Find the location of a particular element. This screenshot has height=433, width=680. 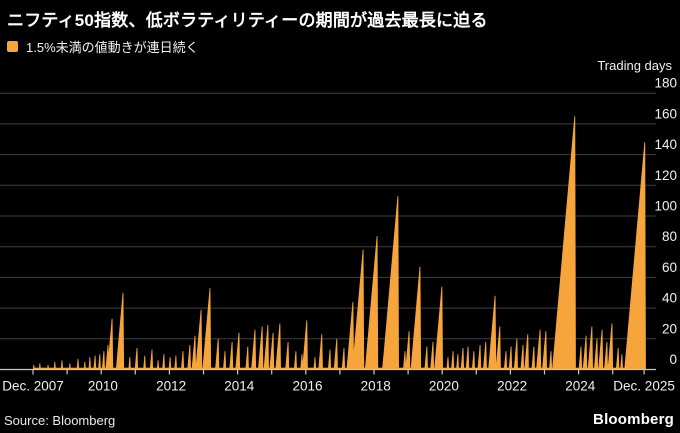

y-tick-label: 160 is located at coordinates (665, 113).